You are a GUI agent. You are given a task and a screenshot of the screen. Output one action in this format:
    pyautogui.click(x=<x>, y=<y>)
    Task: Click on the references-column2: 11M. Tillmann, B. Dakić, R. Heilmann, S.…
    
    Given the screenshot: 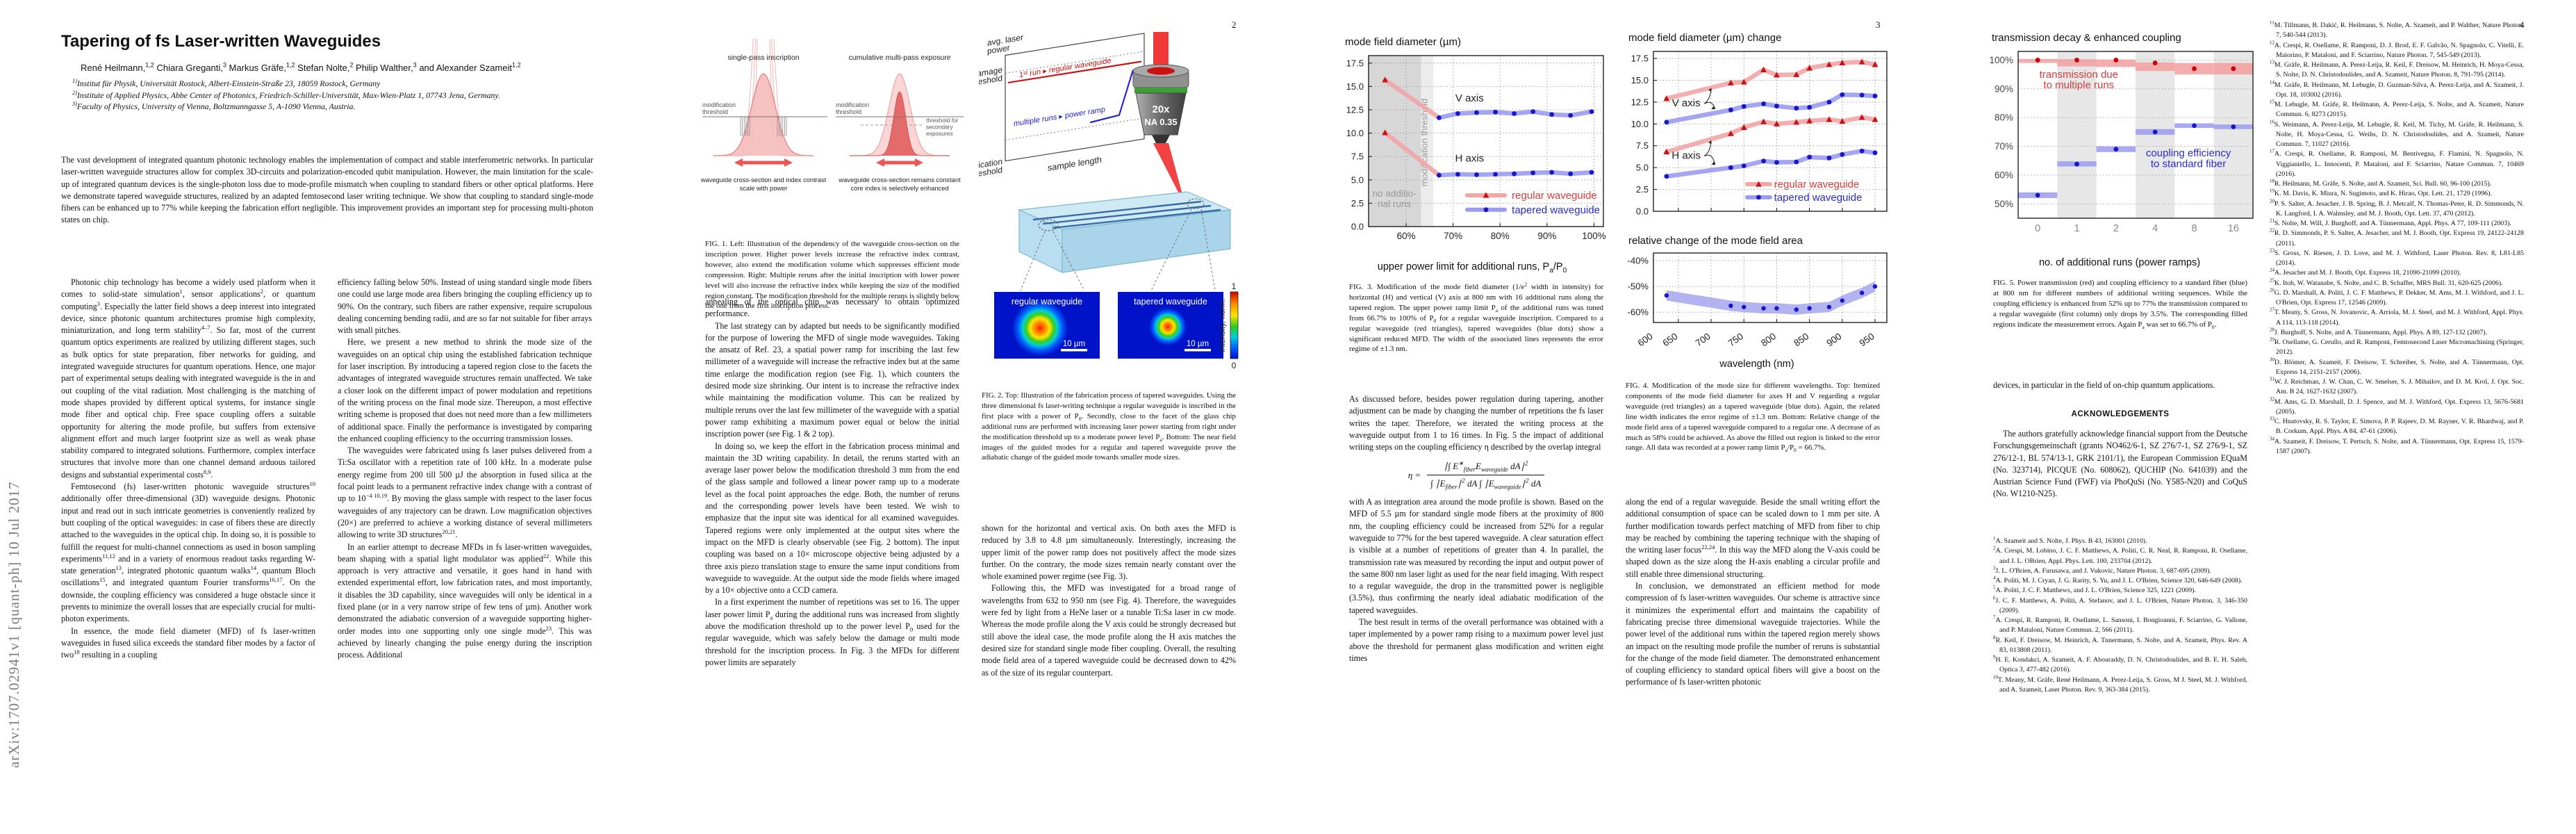 What is the action you would take?
    pyautogui.click(x=2397, y=421)
    